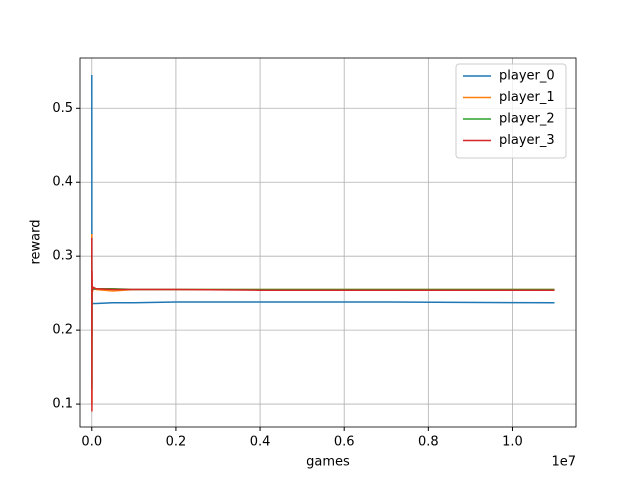  What do you see at coordinates (527, 140) in the screenshot?
I see `legend-label: player_3` at bounding box center [527, 140].